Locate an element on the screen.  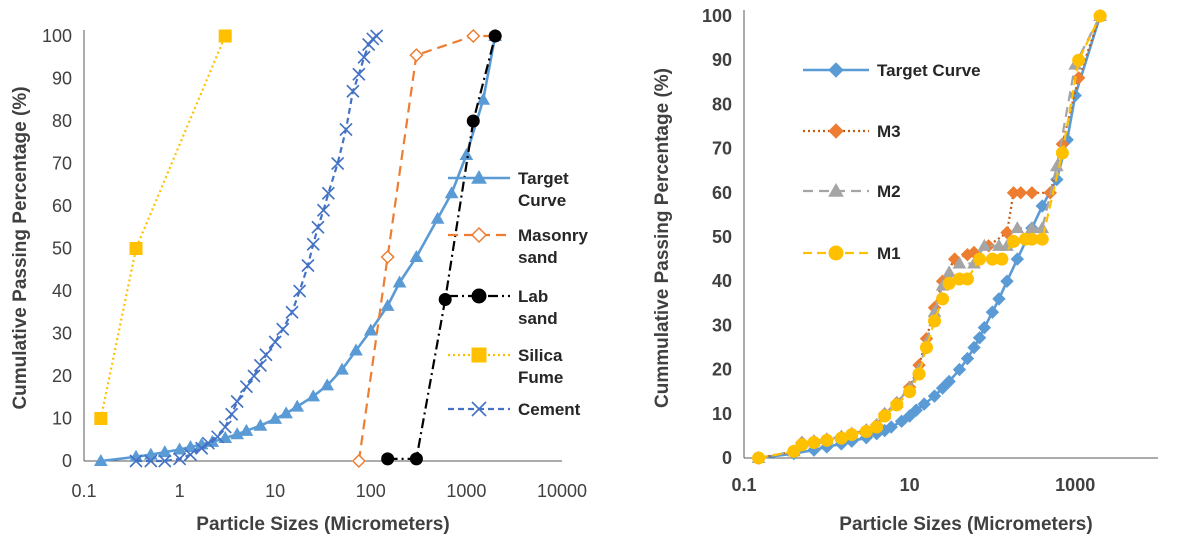
series-silica-fume is located at coordinates (163, 227).